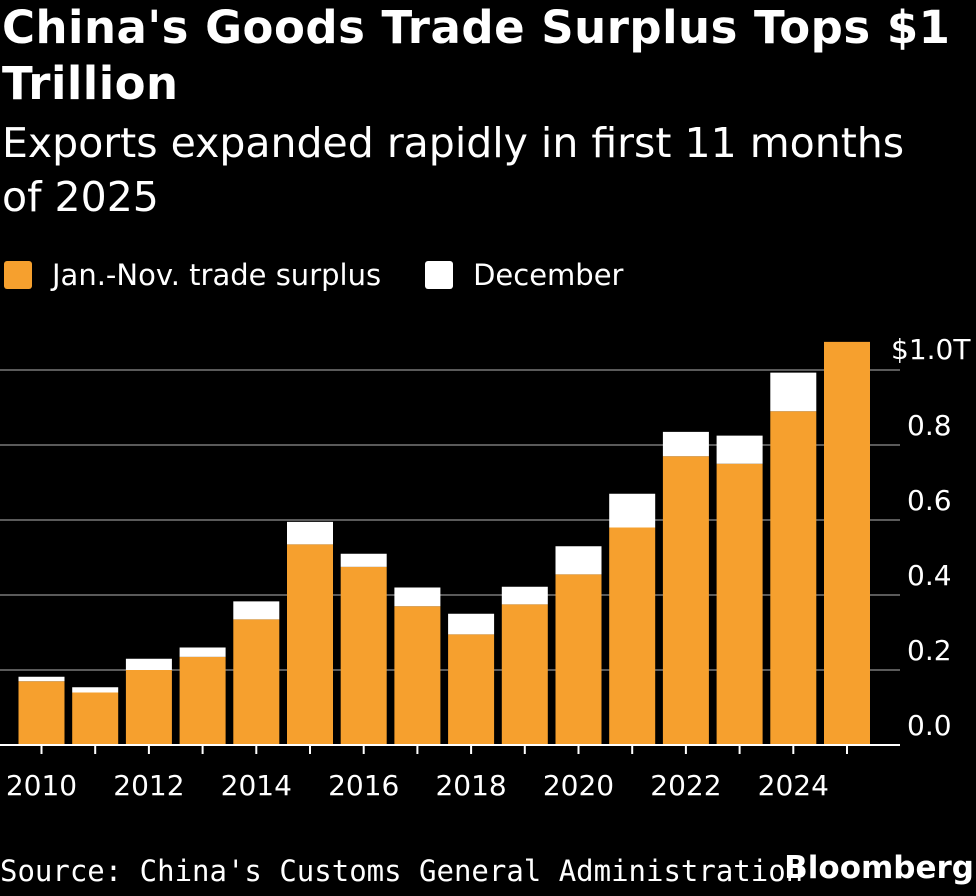  I want to click on x-tick-label-2018: 2018, so click(470, 785).